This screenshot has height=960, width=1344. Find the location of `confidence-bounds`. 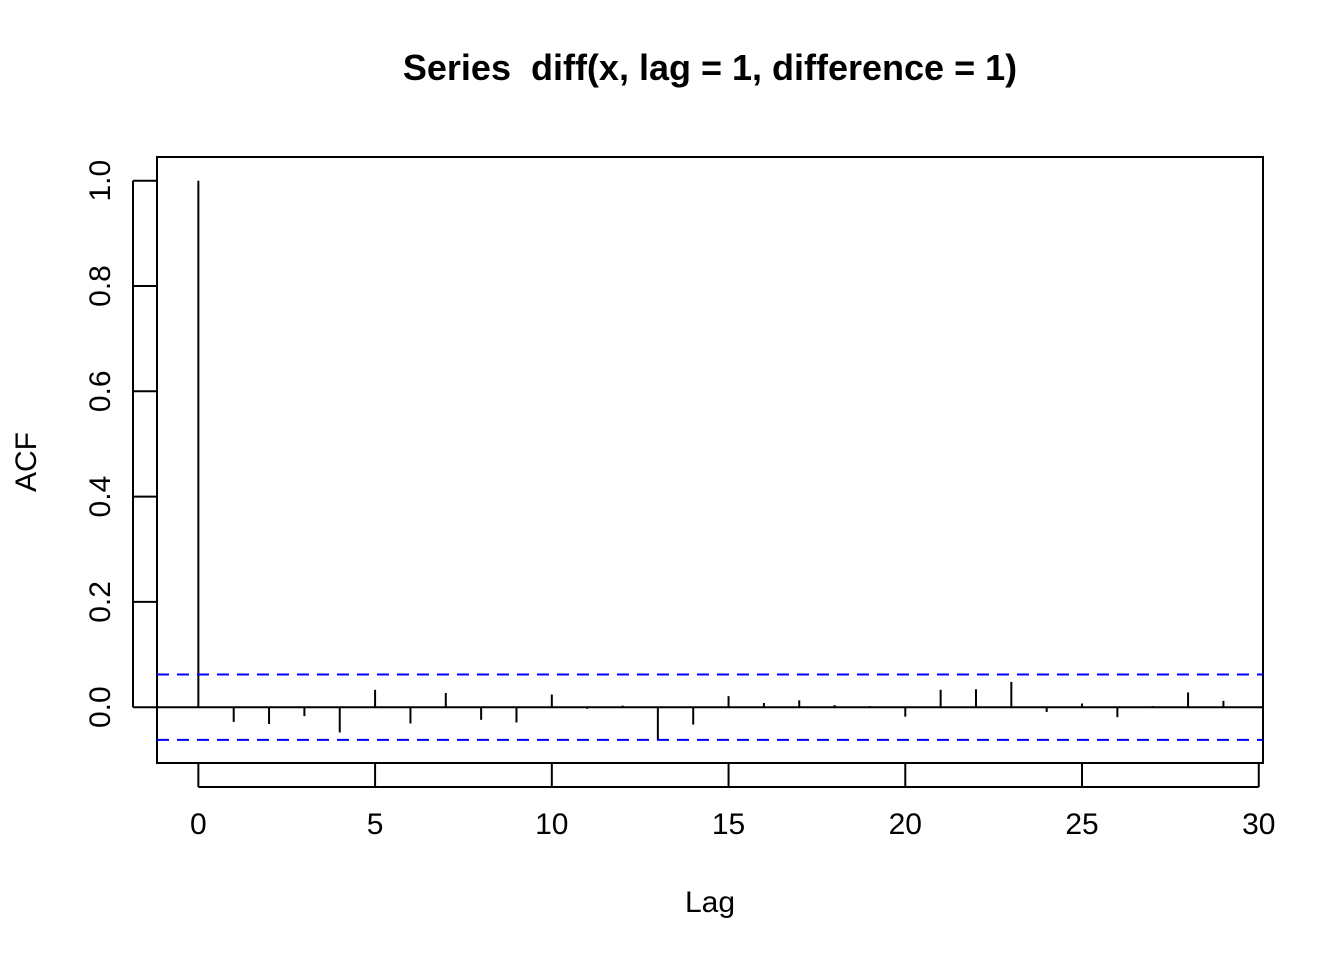

confidence-bounds is located at coordinates (710, 707).